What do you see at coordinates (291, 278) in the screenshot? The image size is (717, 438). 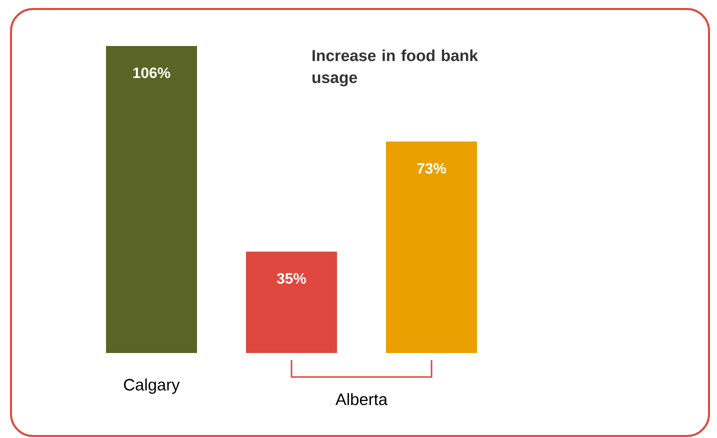 I see `data-label: 35%` at bounding box center [291, 278].